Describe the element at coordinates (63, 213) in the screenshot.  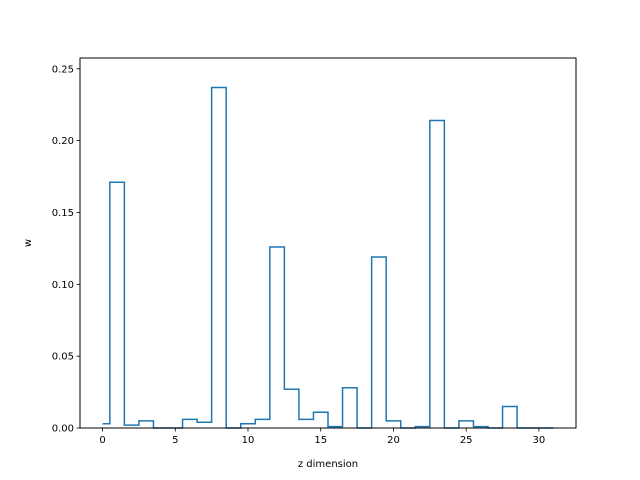
I see `y-tick-label: 0.15` at that location.